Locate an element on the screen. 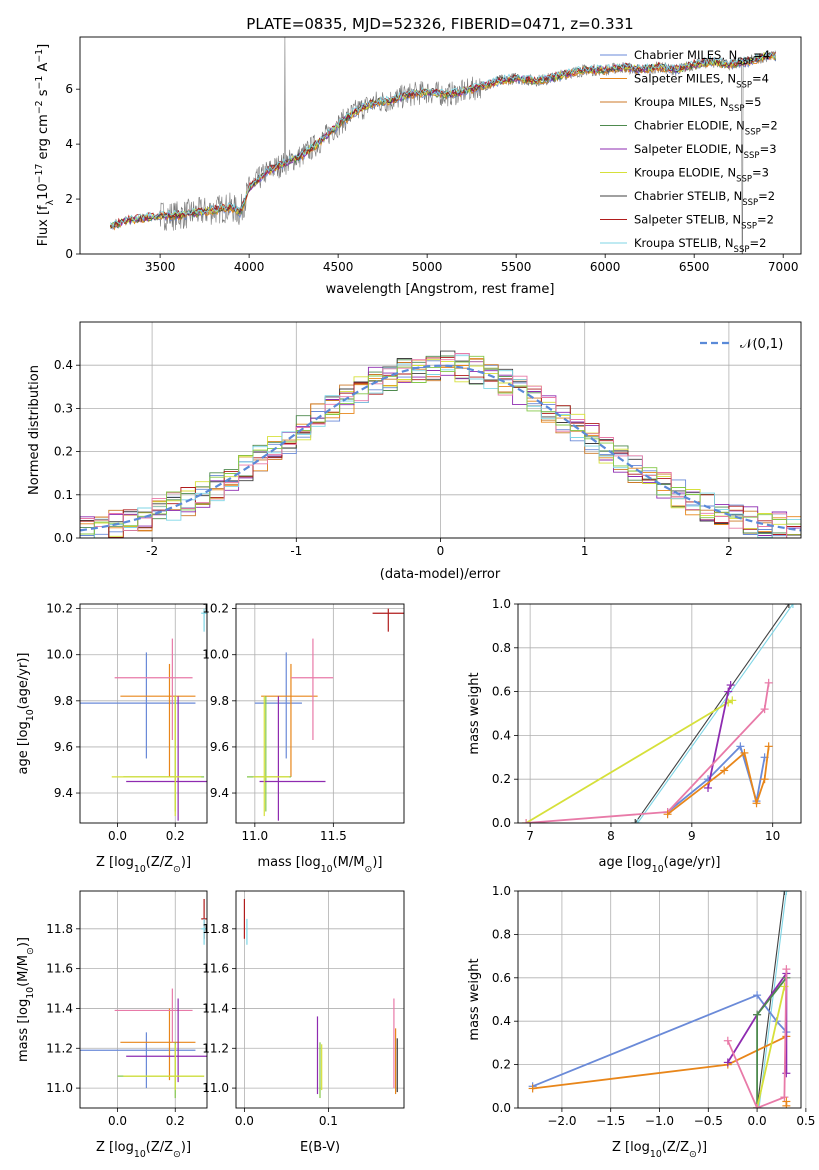 This screenshot has width=819, height=1170. legend-text: Kroupa MILES, N is located at coordinates (681, 102).